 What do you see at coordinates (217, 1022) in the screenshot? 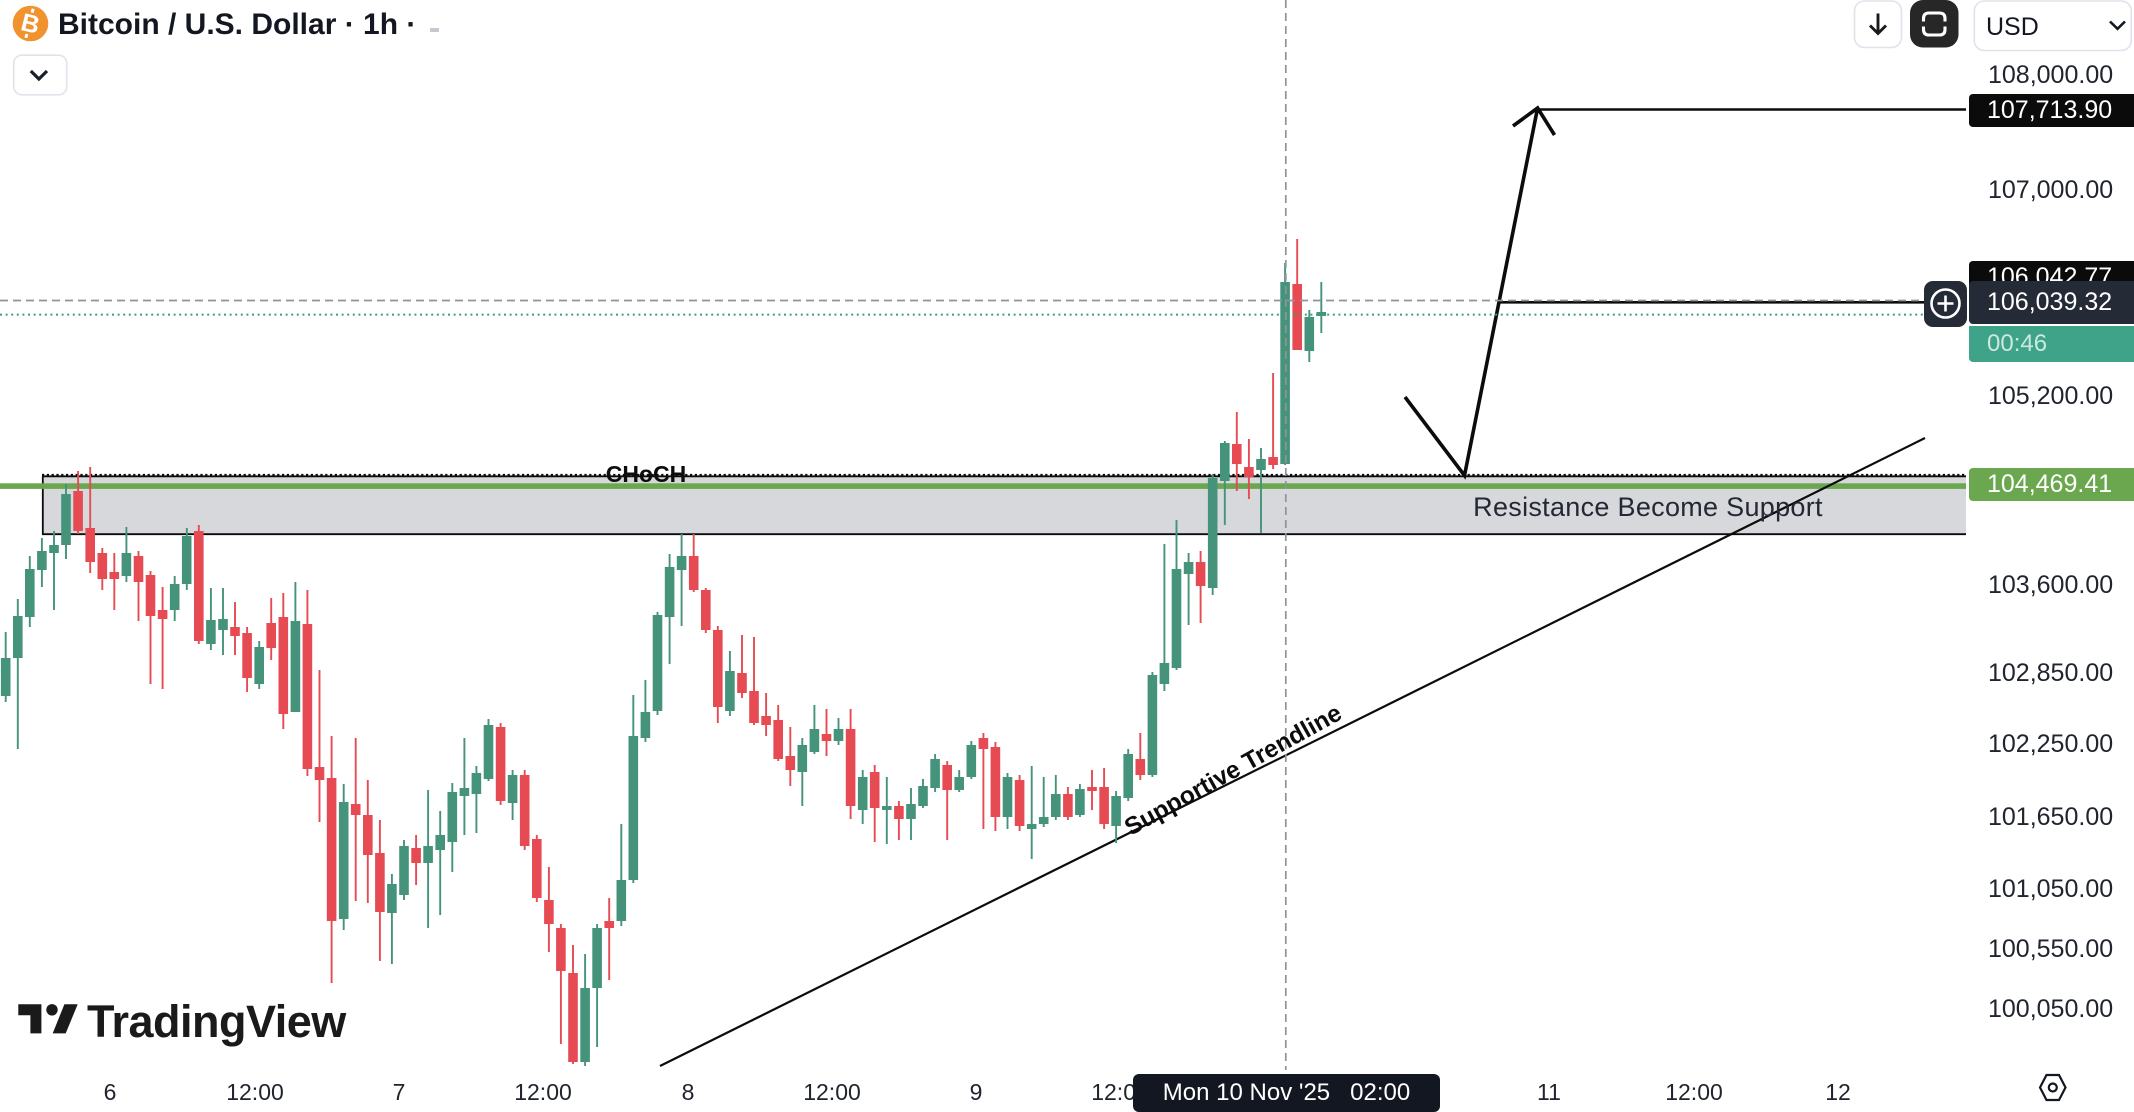
I see `svg-text: TradingView` at bounding box center [217, 1022].